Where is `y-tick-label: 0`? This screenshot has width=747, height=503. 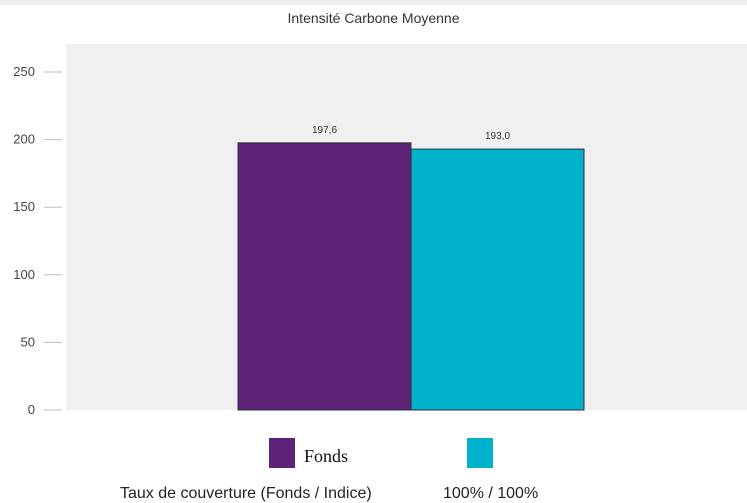
y-tick-label: 0 is located at coordinates (31, 409).